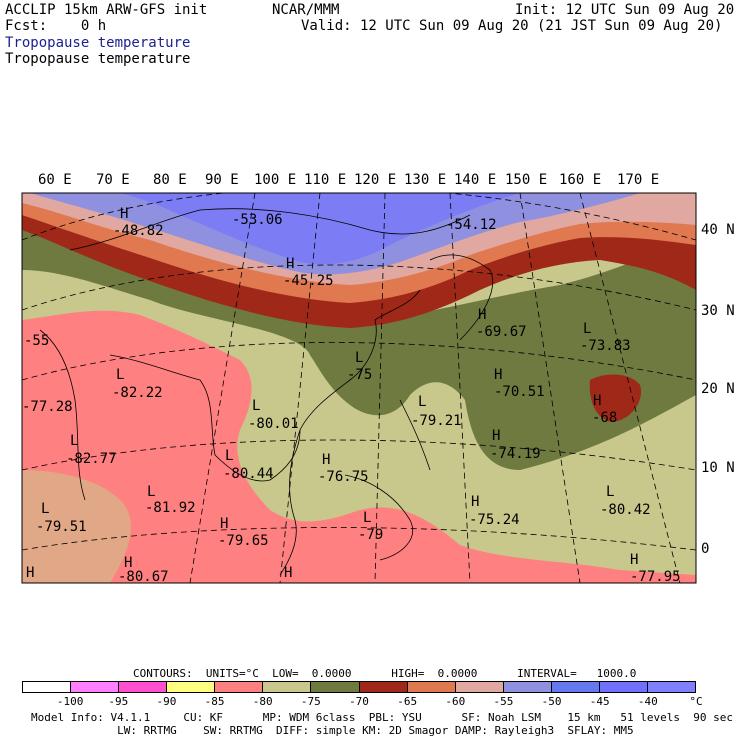  I want to click on extremum-value: -75, so click(360, 375).